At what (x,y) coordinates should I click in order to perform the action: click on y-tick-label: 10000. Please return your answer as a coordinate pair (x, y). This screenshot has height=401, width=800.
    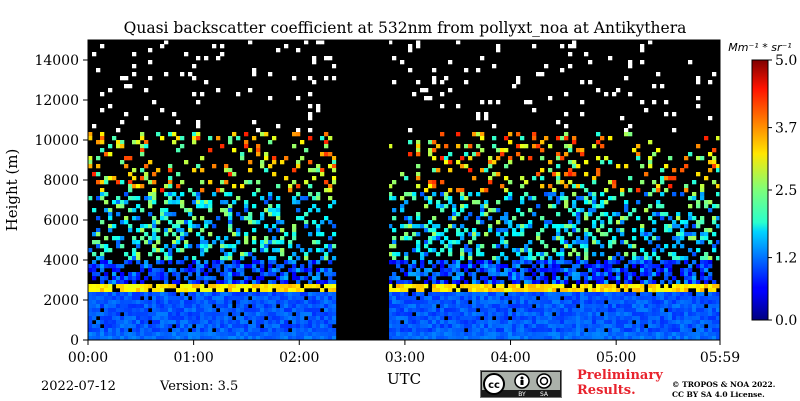
    Looking at the image, I should click on (56, 141).